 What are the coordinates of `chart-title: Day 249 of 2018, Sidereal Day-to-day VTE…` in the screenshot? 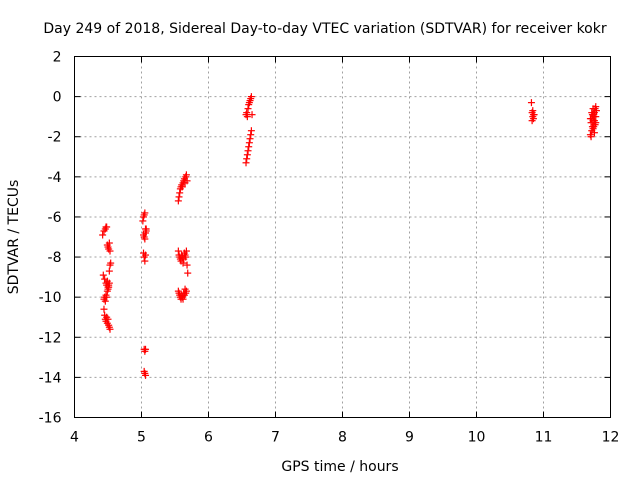 It's located at (324, 29).